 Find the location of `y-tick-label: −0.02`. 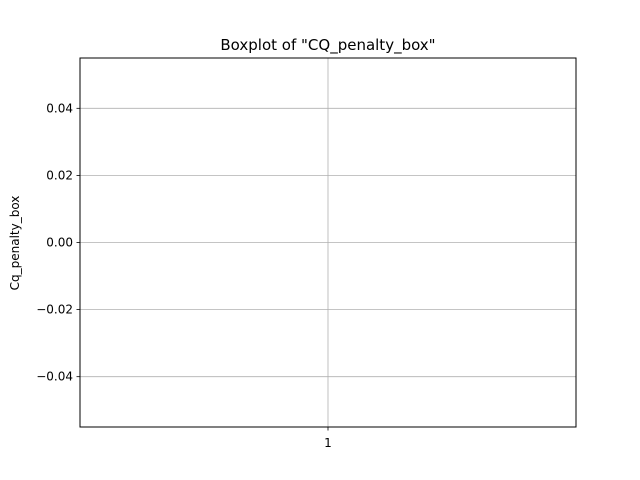

y-tick-label: −0.02 is located at coordinates (54, 310).